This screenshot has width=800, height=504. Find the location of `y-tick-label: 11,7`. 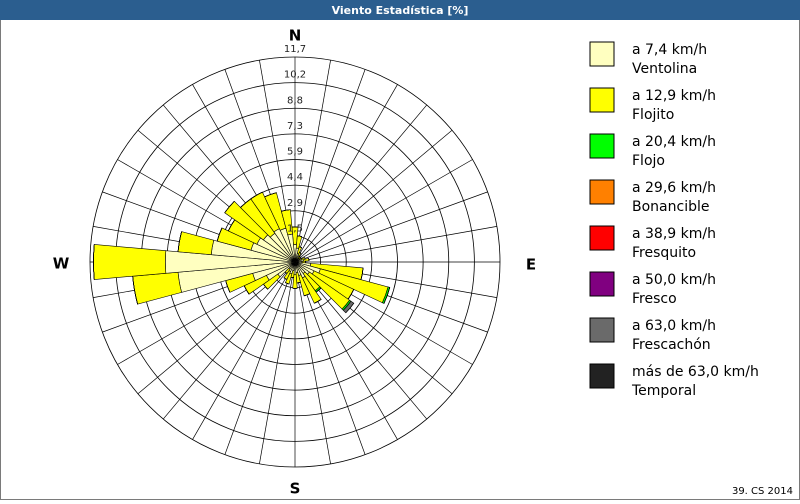

y-tick-label: 11,7 is located at coordinates (295, 49).